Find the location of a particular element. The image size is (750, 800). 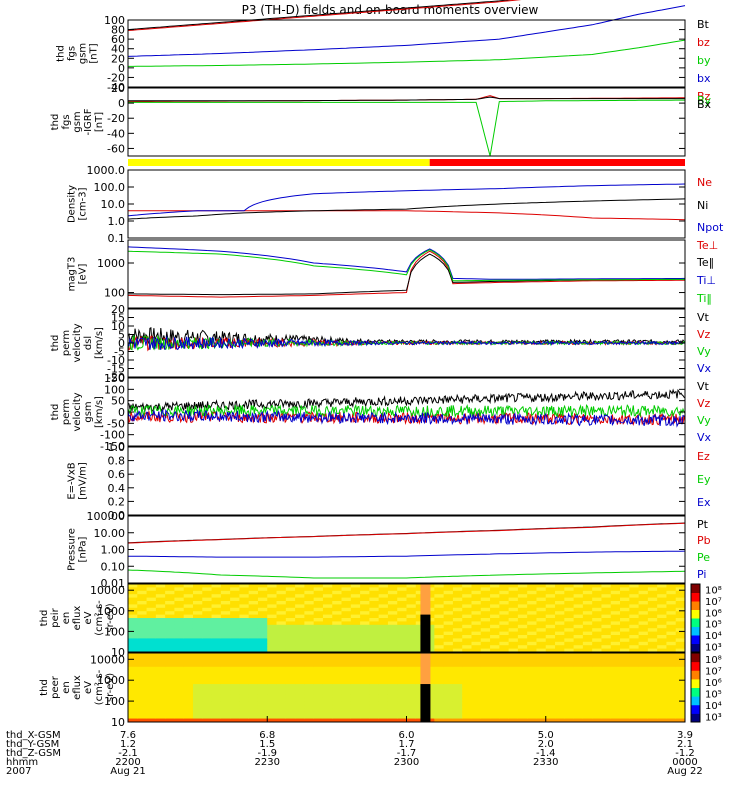

x-axis-tick-label: -2.1 is located at coordinates (128, 753).